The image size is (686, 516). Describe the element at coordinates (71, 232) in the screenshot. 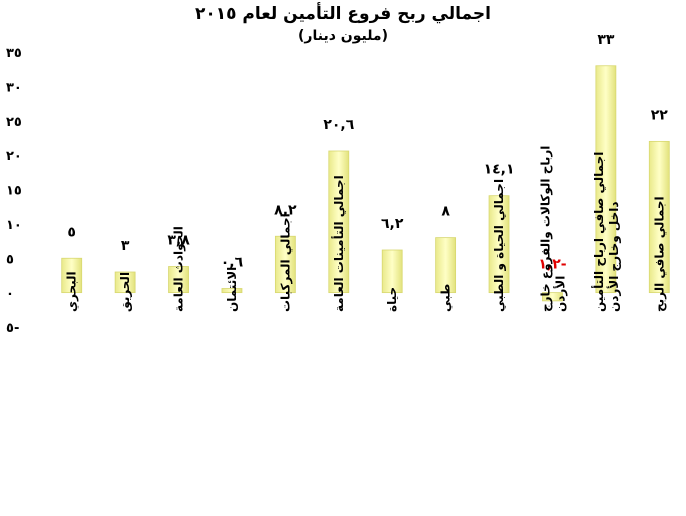

I see `data-label: ٥` at that location.